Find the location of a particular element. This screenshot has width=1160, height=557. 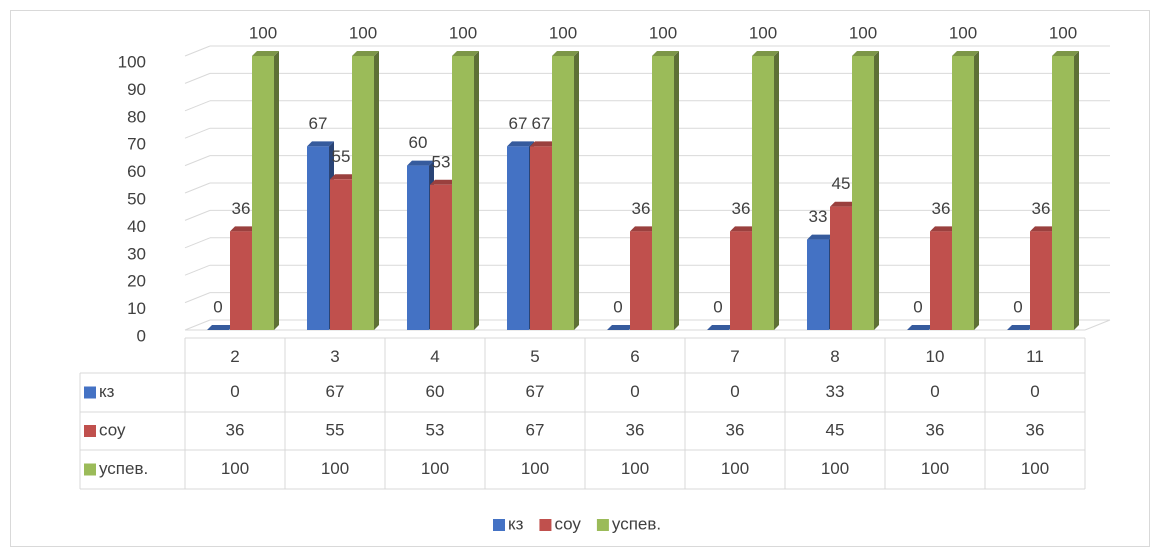

data-label: 55 is located at coordinates (341, 156).